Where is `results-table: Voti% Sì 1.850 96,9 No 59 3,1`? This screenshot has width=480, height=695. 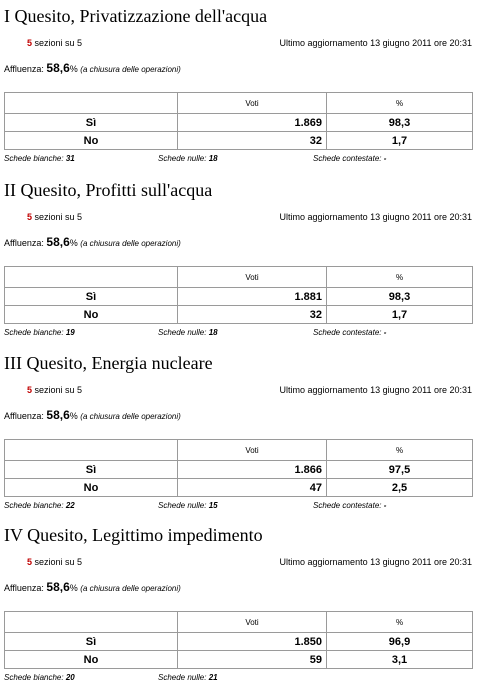
results-table: Voti% Sì 1.850 96,9 No 59 3,1 is located at coordinates (238, 640).